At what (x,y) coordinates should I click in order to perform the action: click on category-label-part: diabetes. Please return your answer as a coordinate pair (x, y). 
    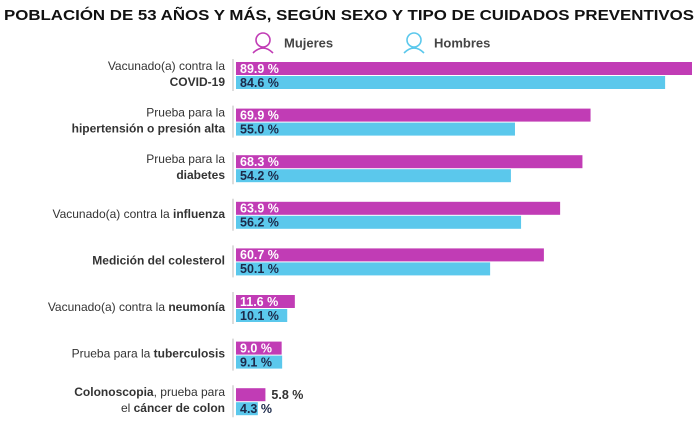
    Looking at the image, I should click on (200, 175).